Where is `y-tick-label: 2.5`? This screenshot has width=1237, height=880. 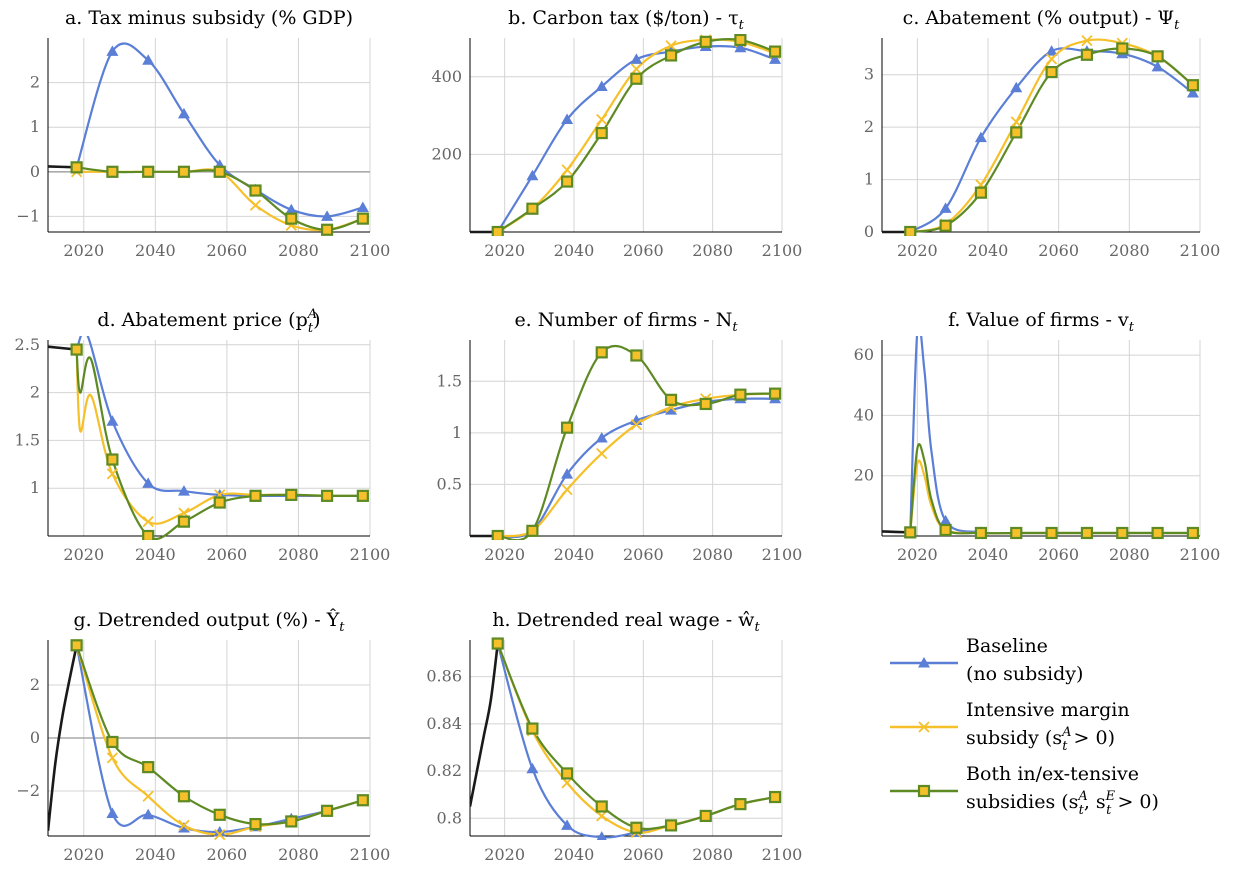
y-tick-label: 2.5 is located at coordinates (27, 344).